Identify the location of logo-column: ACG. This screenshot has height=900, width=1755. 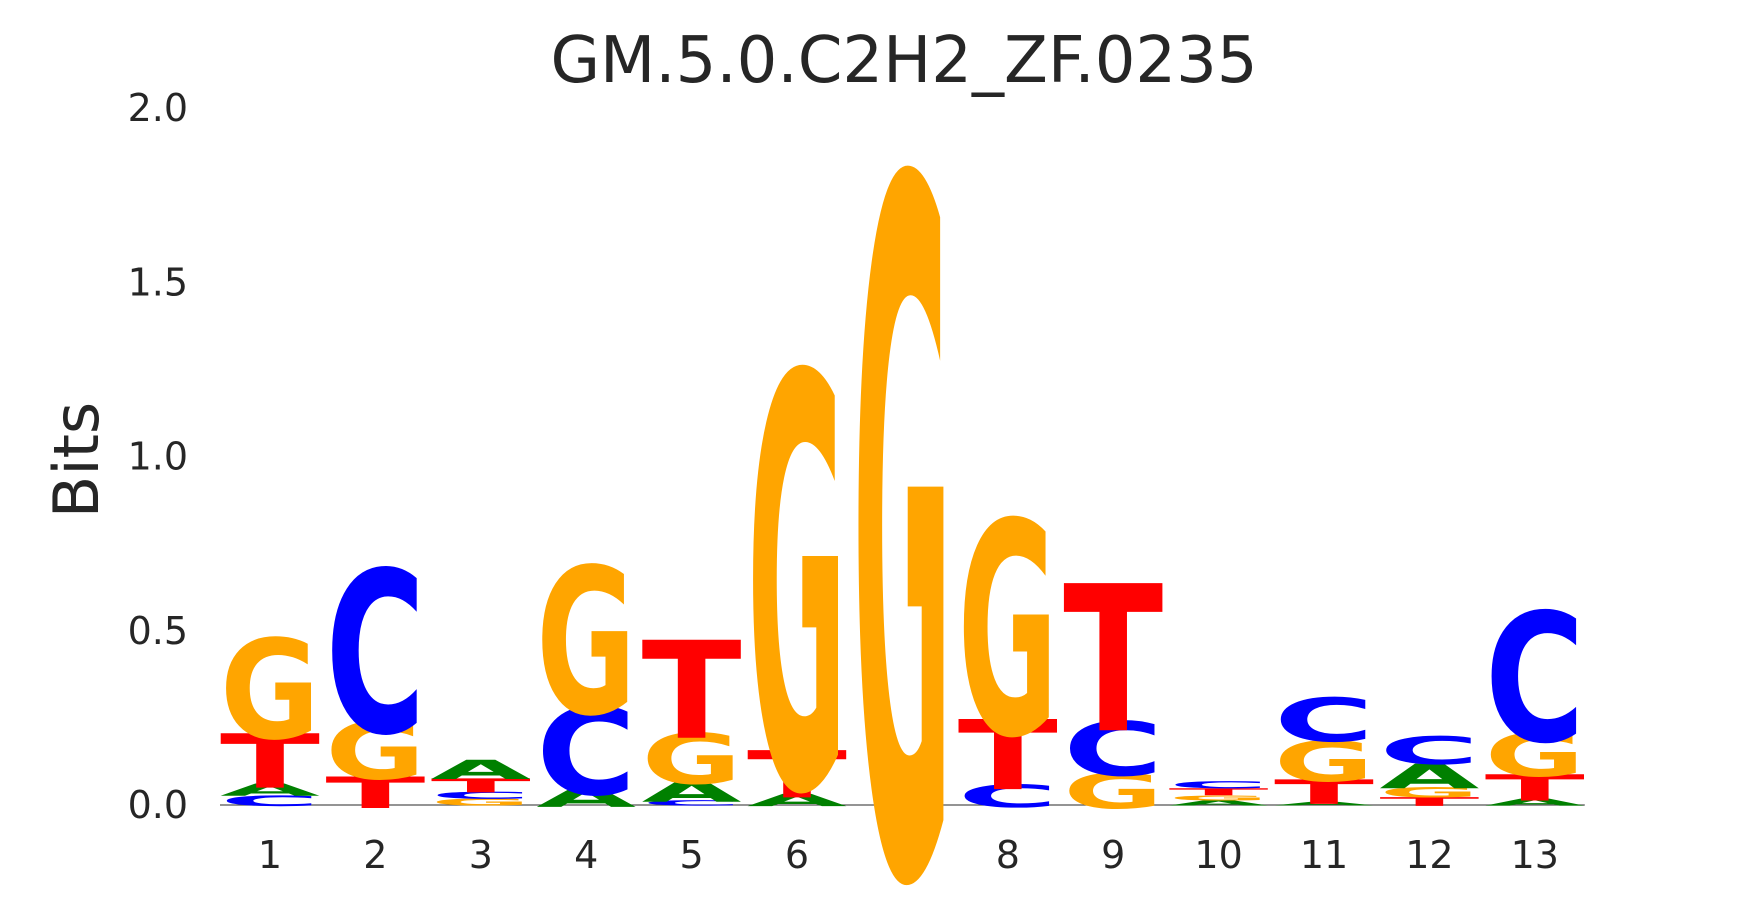
(586, 674).